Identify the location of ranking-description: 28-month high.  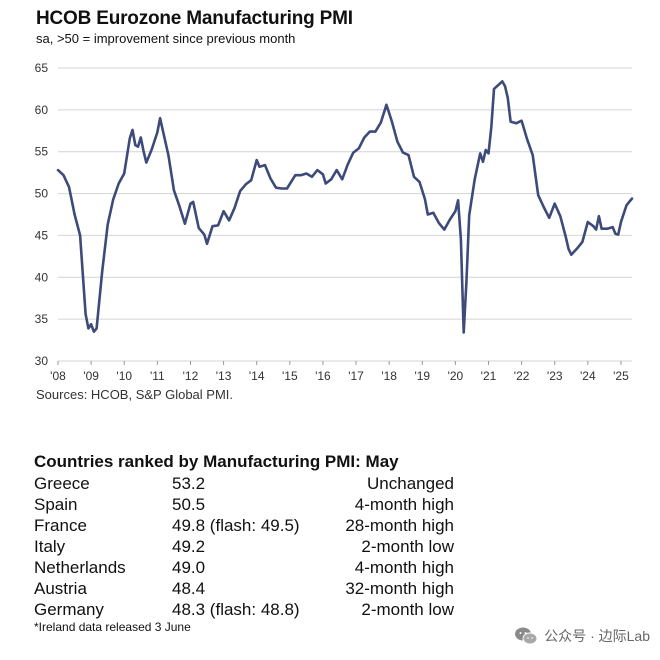
(399, 525).